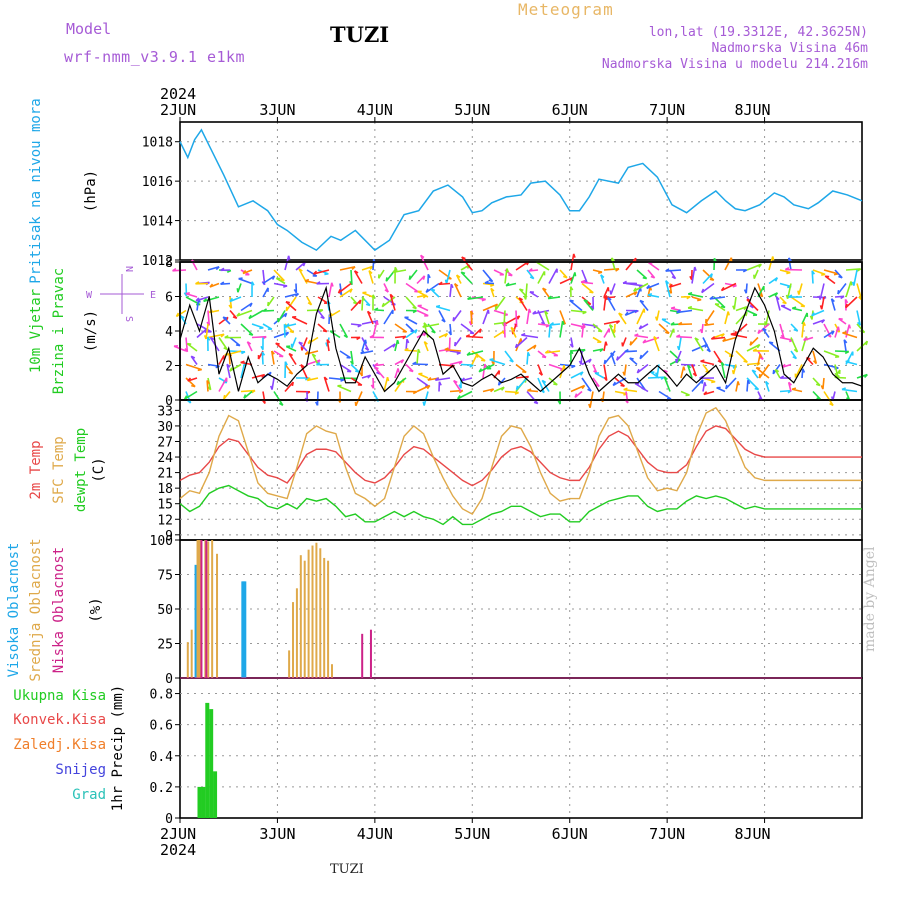 This screenshot has height=900, width=900. Describe the element at coordinates (752, 834) in the screenshot. I see `x-day-label-bottom: 8JUN` at that location.